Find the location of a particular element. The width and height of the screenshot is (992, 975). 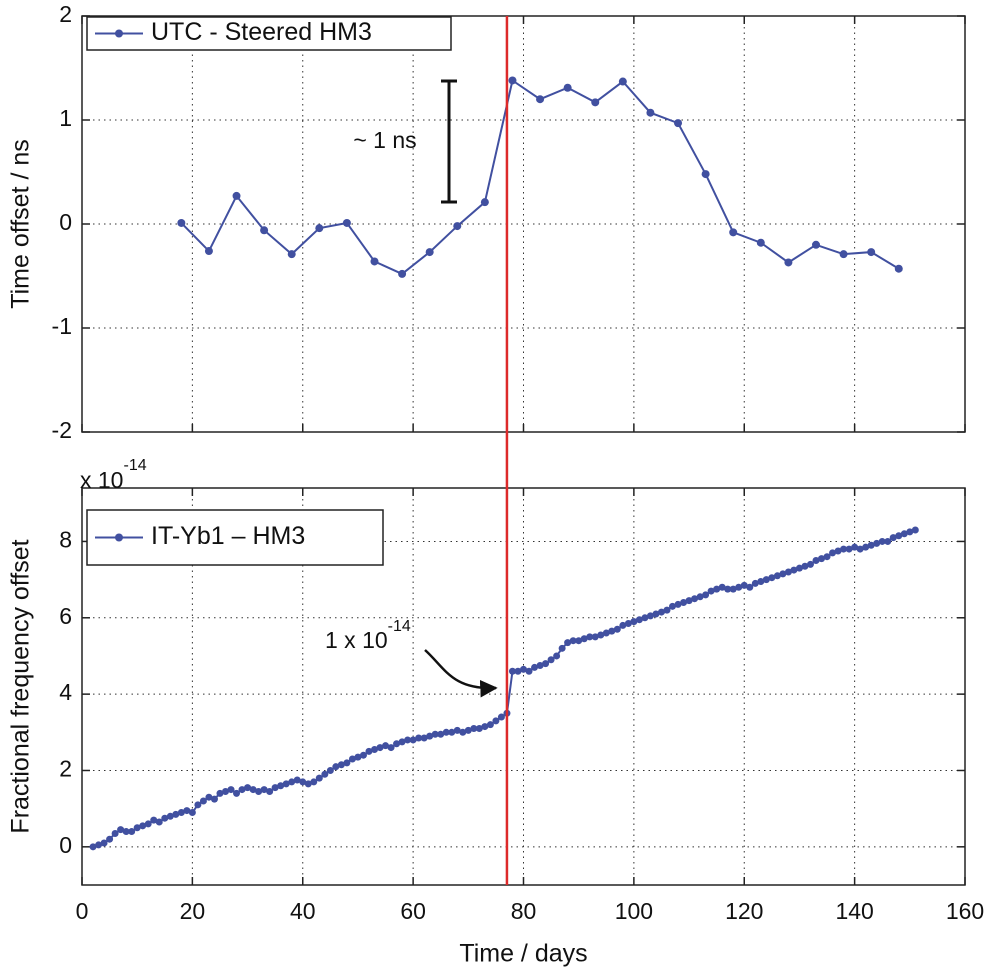

legend-label: UTC - Steered HM3 is located at coordinates (261, 32).